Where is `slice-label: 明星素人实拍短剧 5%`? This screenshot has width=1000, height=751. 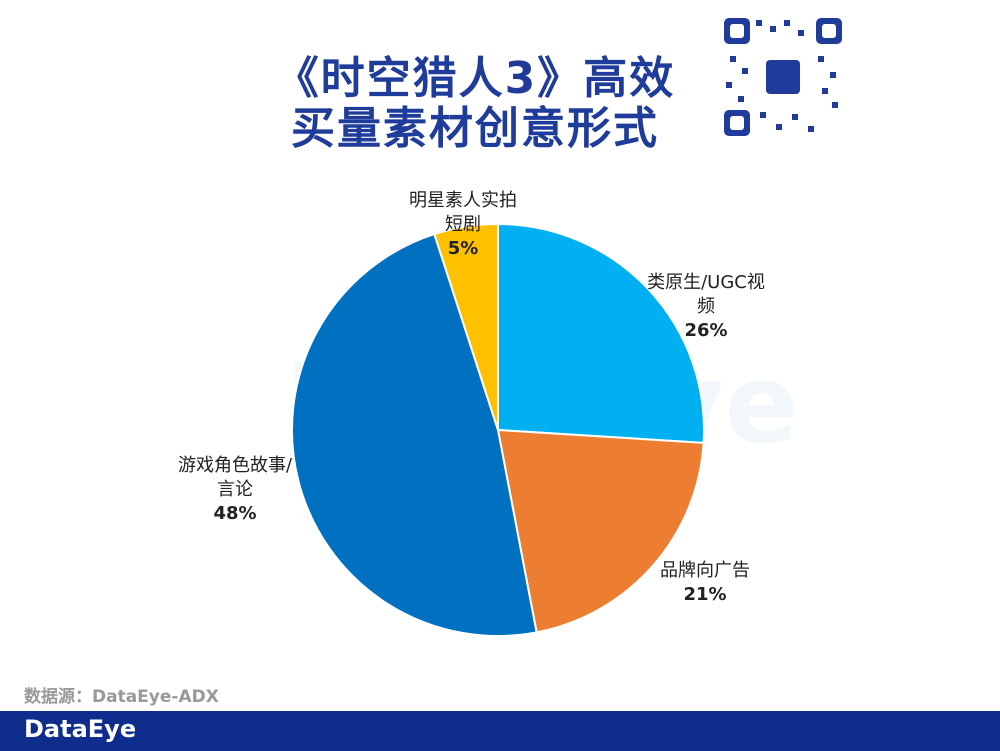 slice-label: 明星素人实拍短剧 5% is located at coordinates (463, 225).